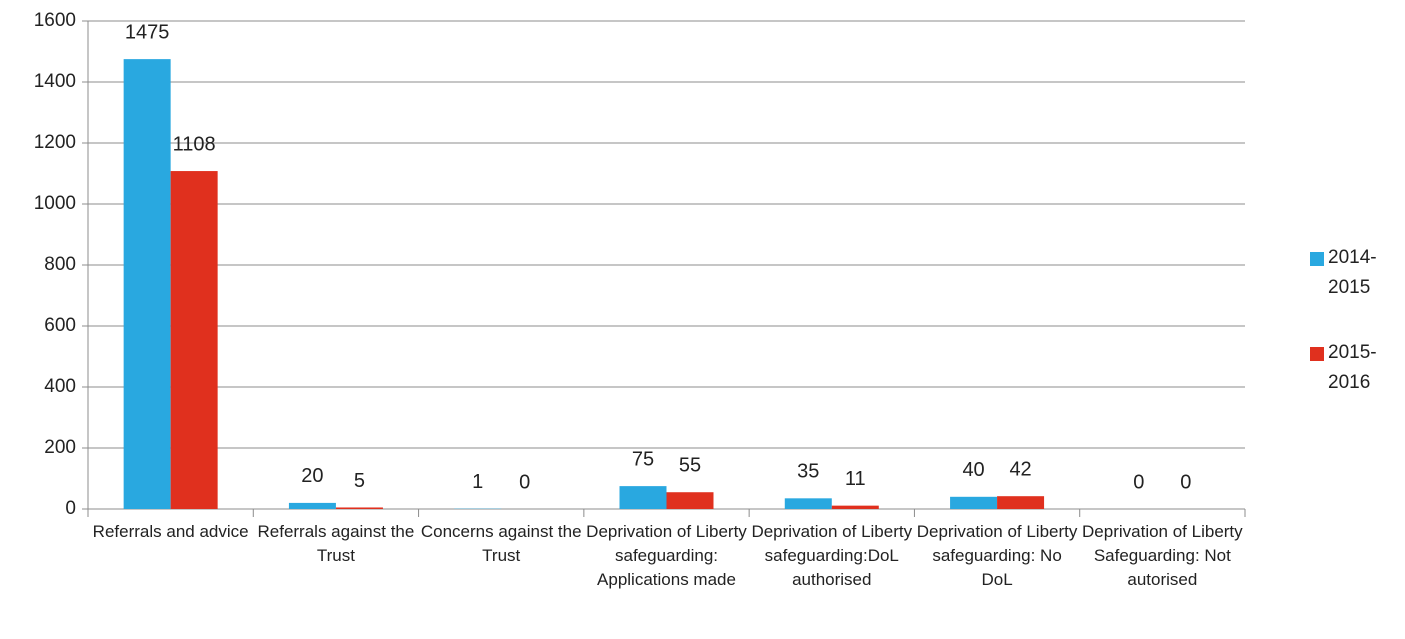 This screenshot has width=1405, height=639. Describe the element at coordinates (60, 447) in the screenshot. I see `y-tick-label: 200` at that location.